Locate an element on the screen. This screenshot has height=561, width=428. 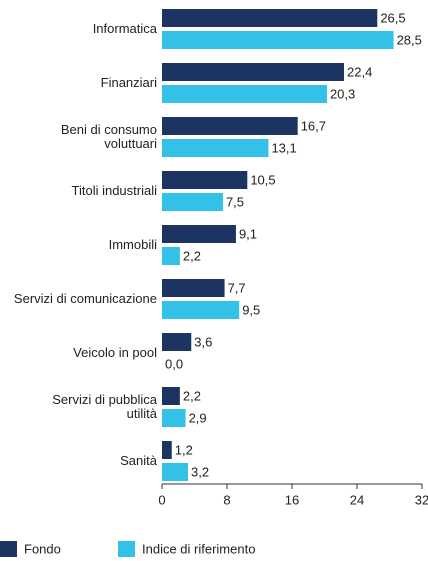
value-label: 3,2 is located at coordinates (200, 471).